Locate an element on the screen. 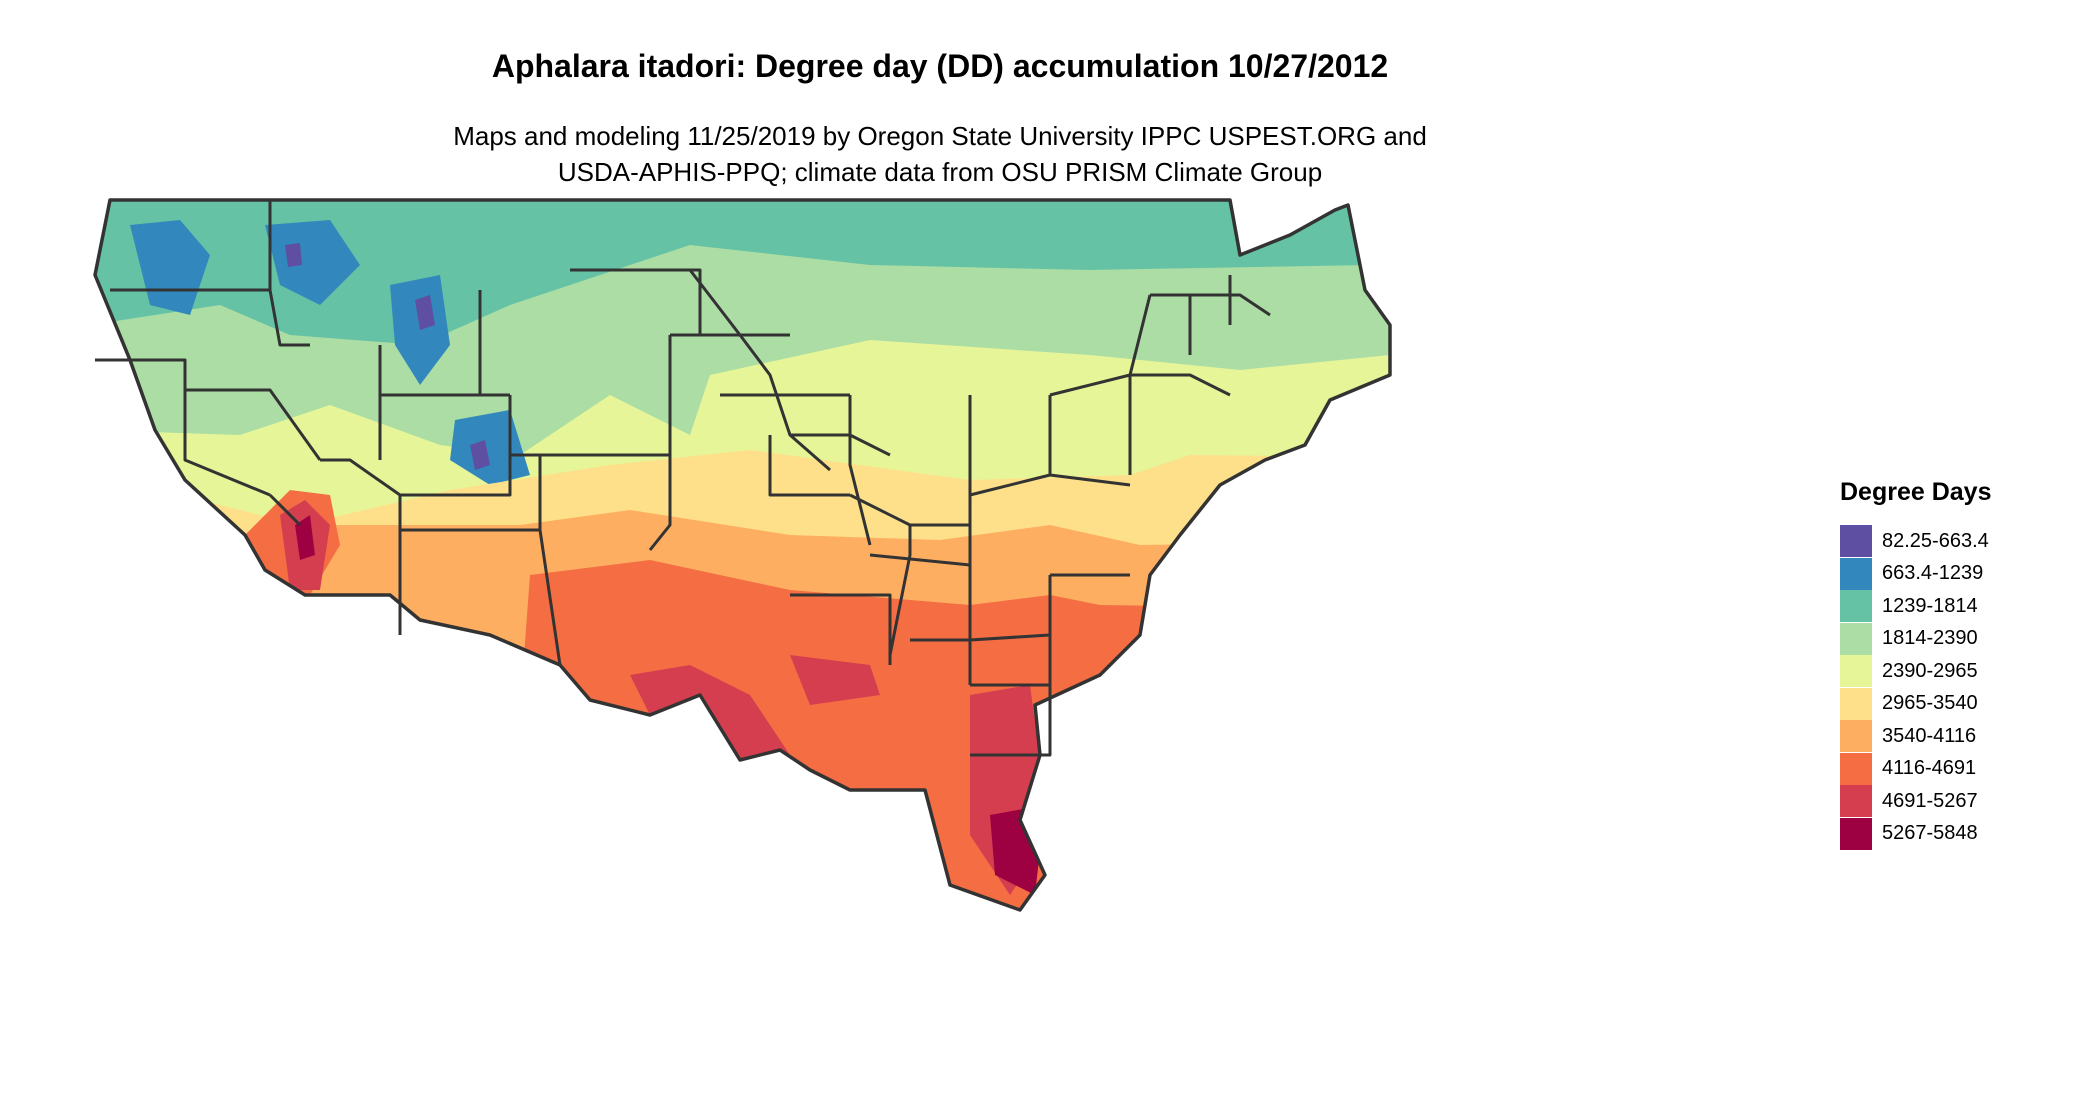 The image size is (2099, 1116). legend-item: 2390-2965 is located at coordinates (1915, 671).